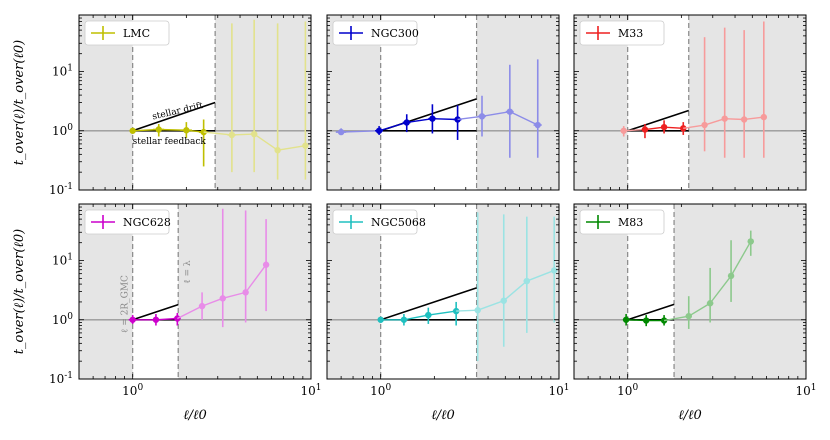  Describe the element at coordinates (188, 272) in the screenshot. I see `l-lambda-label: ℓ = λ` at that location.